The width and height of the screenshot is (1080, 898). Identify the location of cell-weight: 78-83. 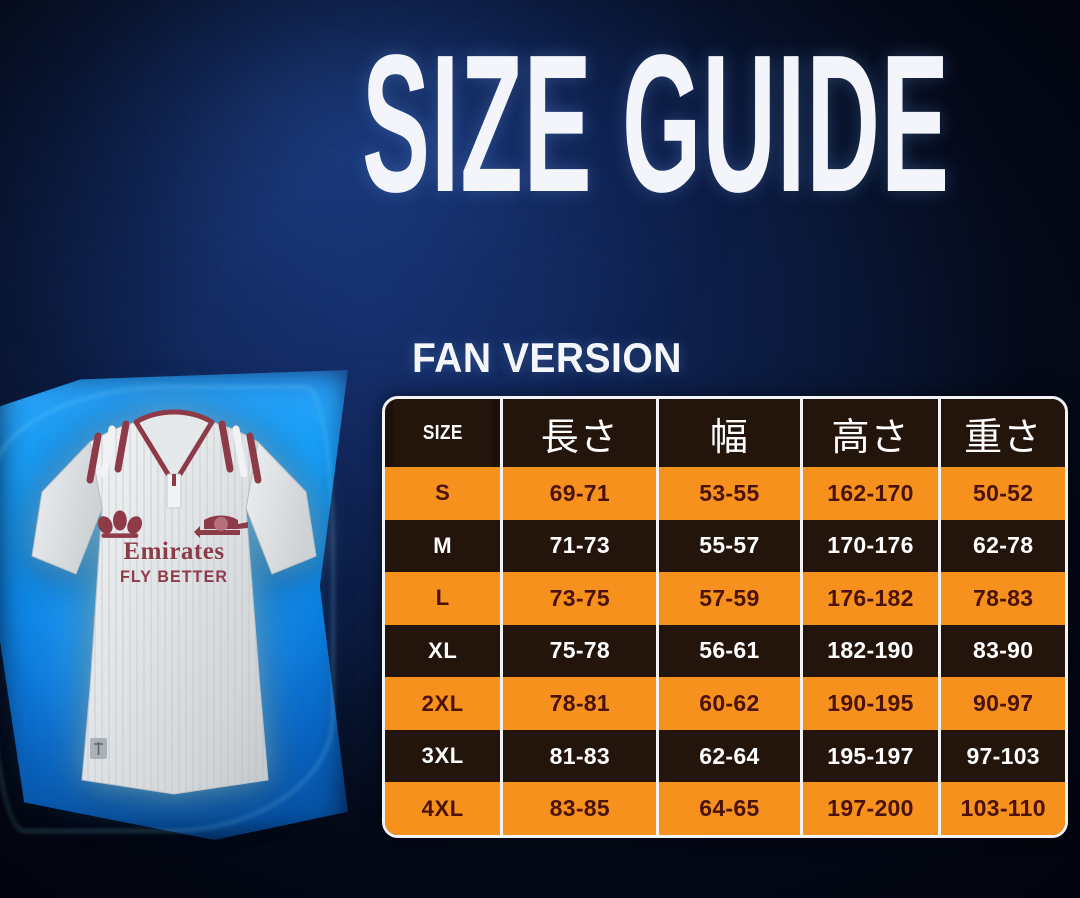
(1002, 598).